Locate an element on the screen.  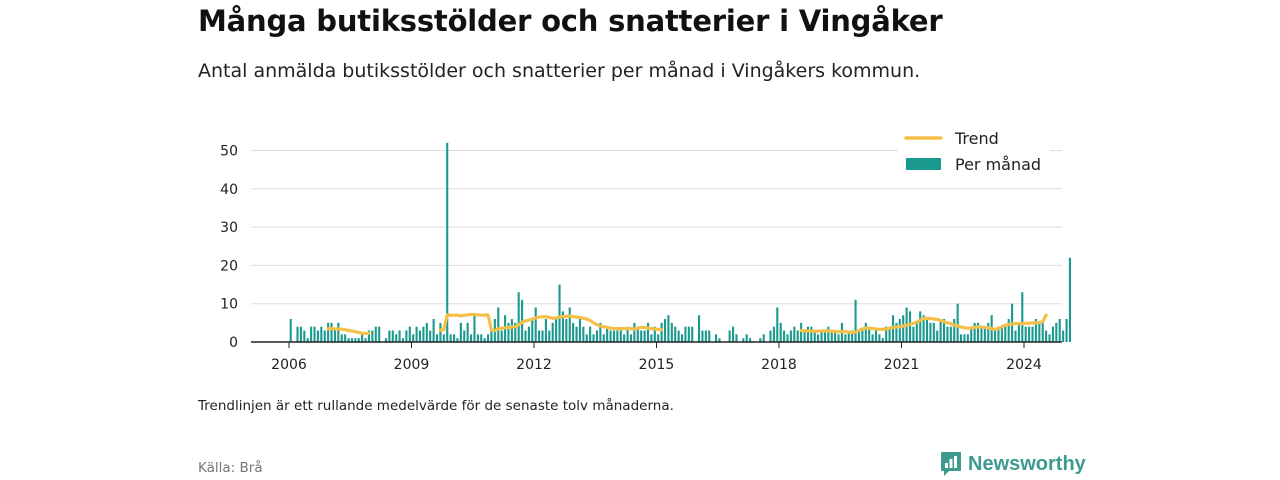
x-tick-label: 2018 is located at coordinates (779, 365).